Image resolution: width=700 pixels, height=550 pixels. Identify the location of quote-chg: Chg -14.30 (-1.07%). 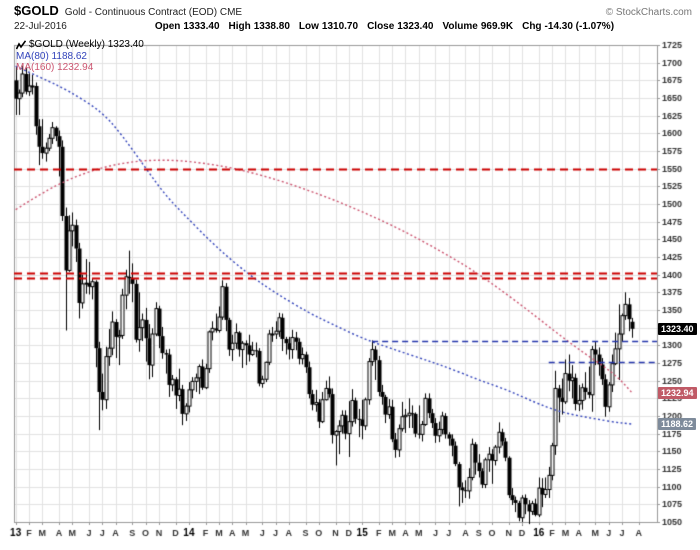
(568, 26).